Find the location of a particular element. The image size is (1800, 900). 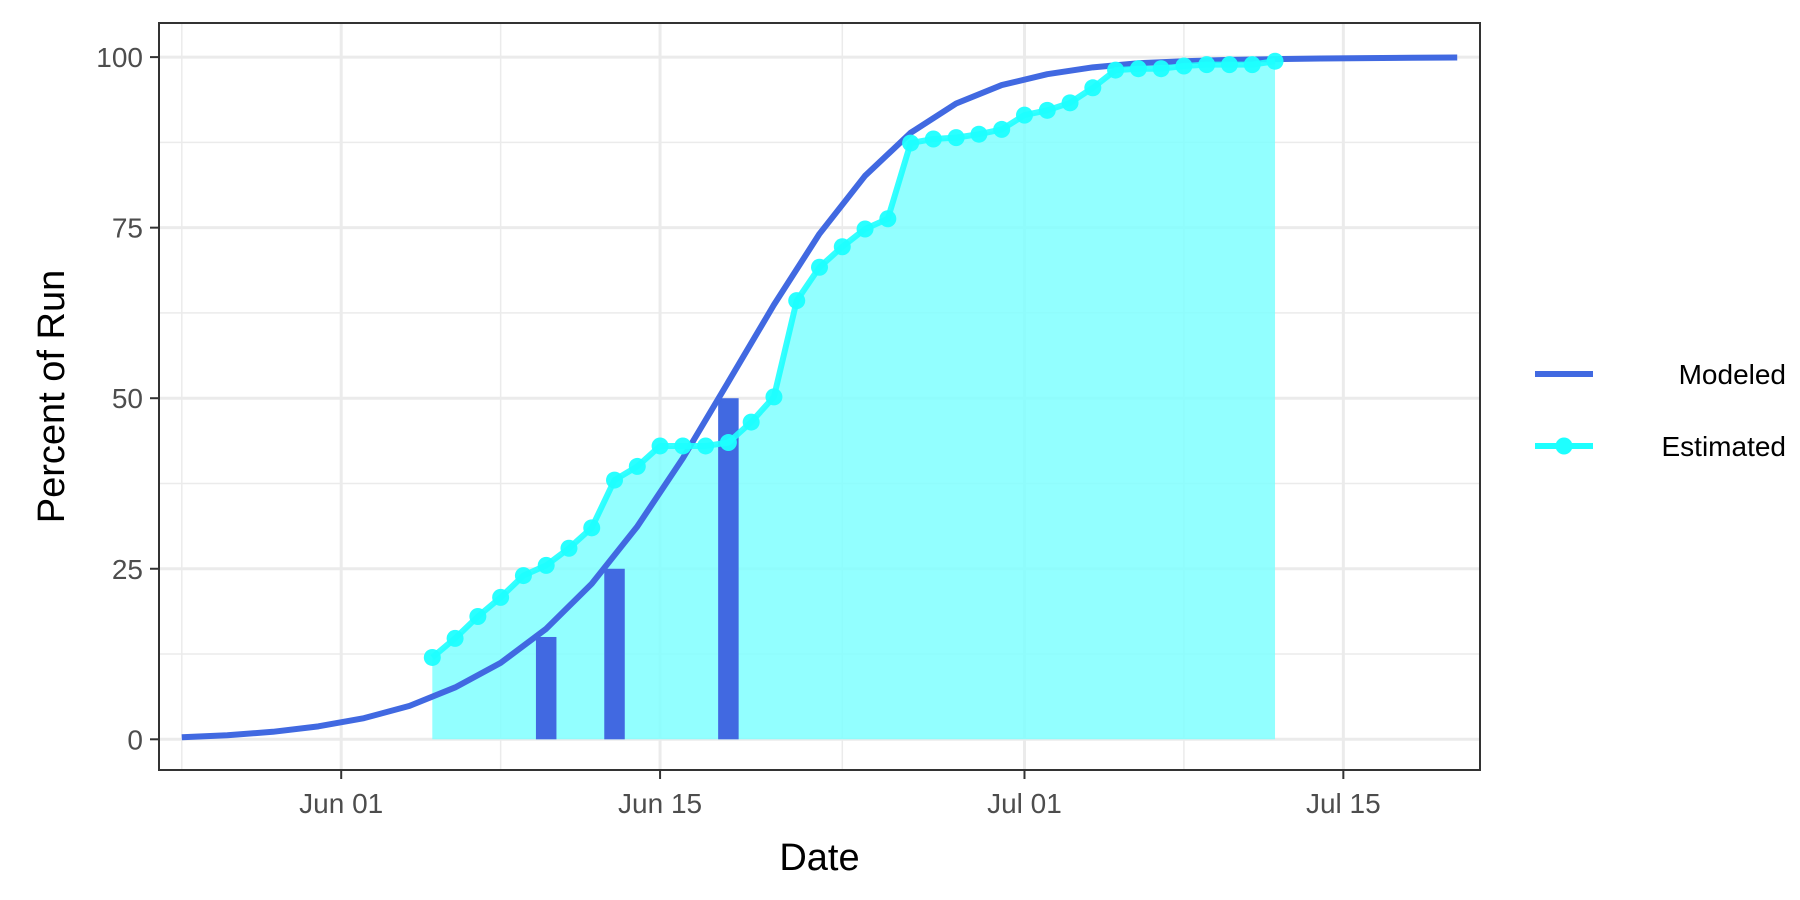

x-axis-title: Date is located at coordinates (819, 858).